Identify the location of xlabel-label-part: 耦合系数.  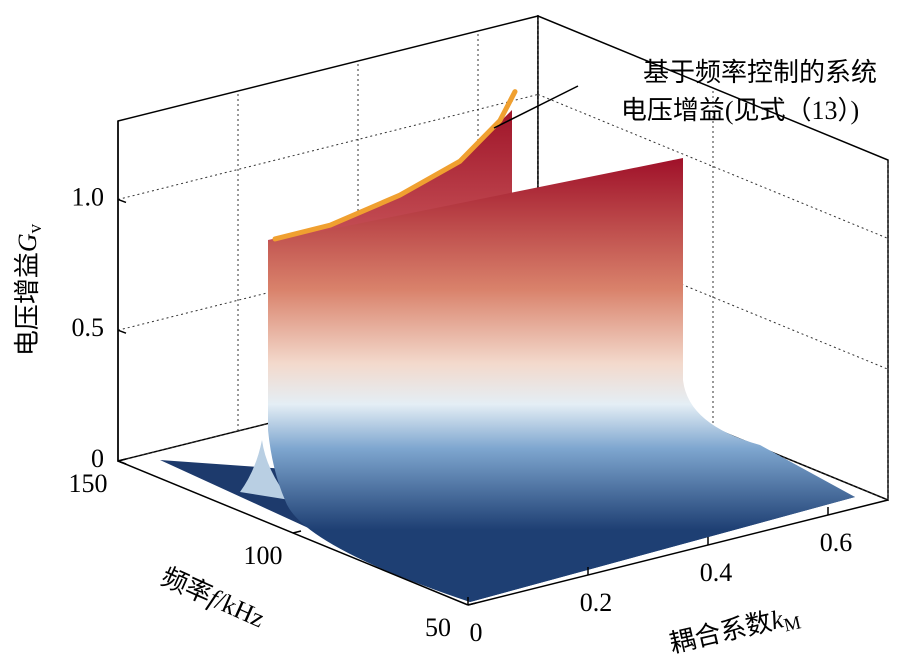
(721, 633).